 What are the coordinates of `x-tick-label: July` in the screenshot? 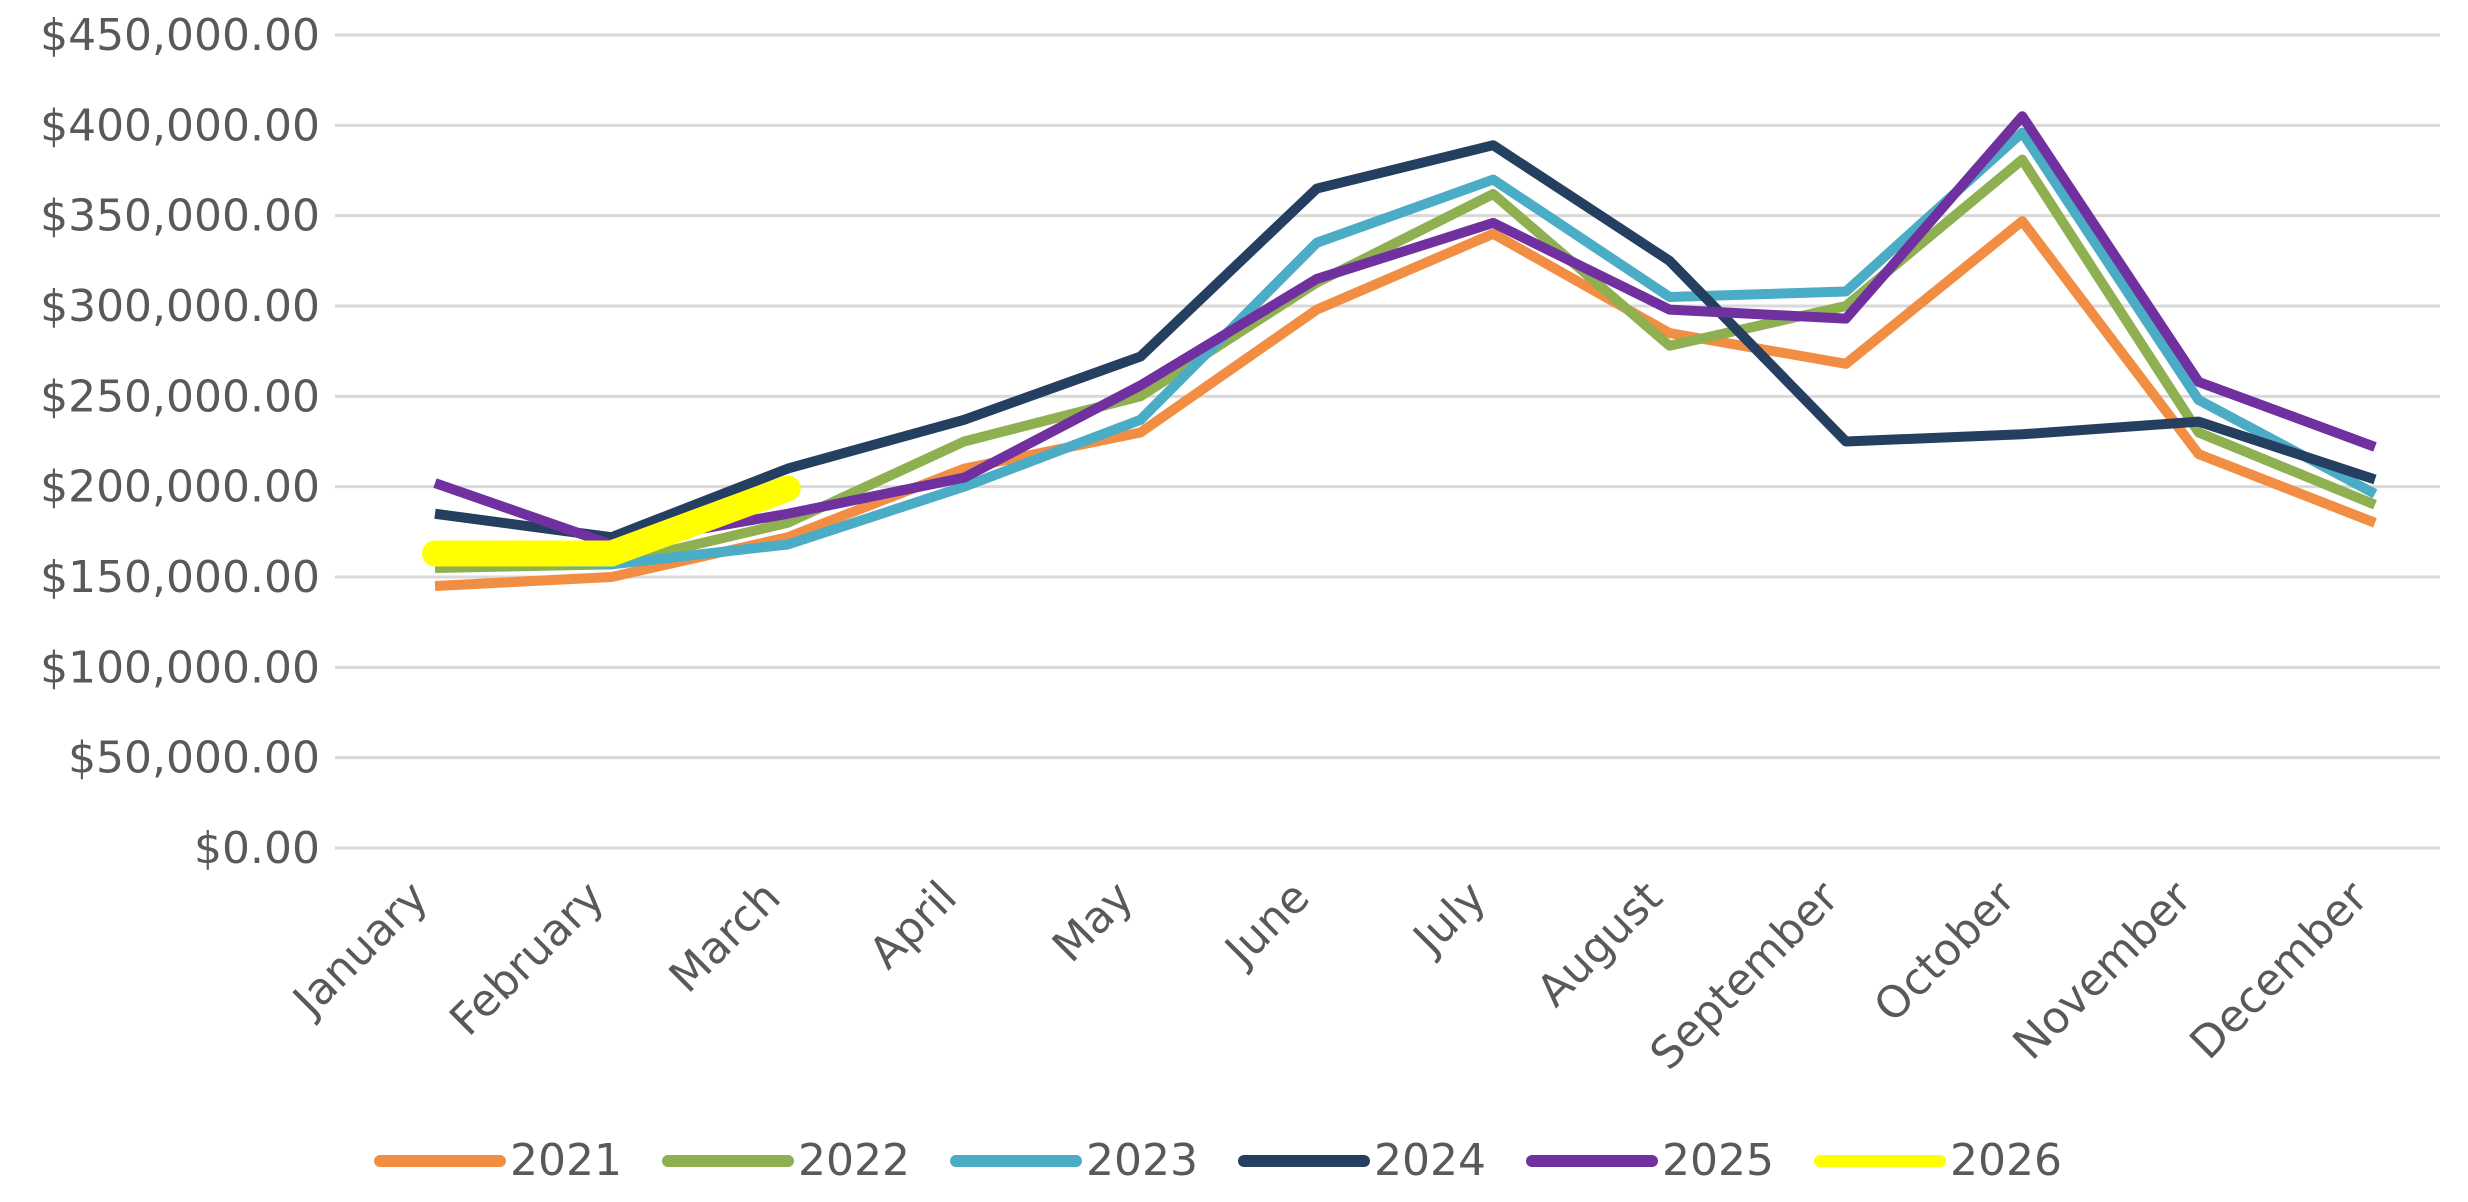 It's located at (1449, 919).